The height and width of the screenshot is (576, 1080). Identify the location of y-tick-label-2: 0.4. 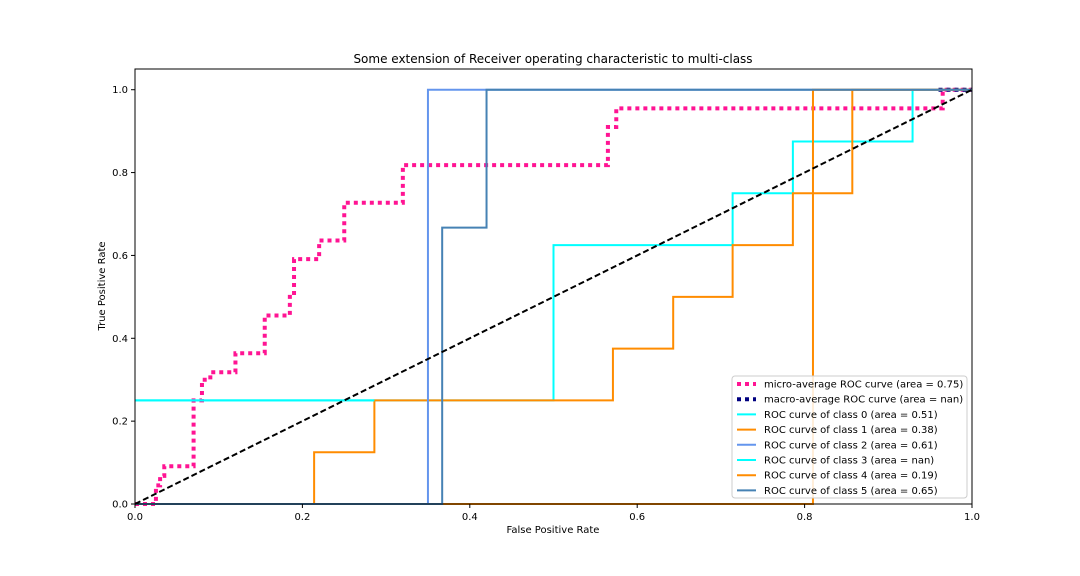
(120, 339).